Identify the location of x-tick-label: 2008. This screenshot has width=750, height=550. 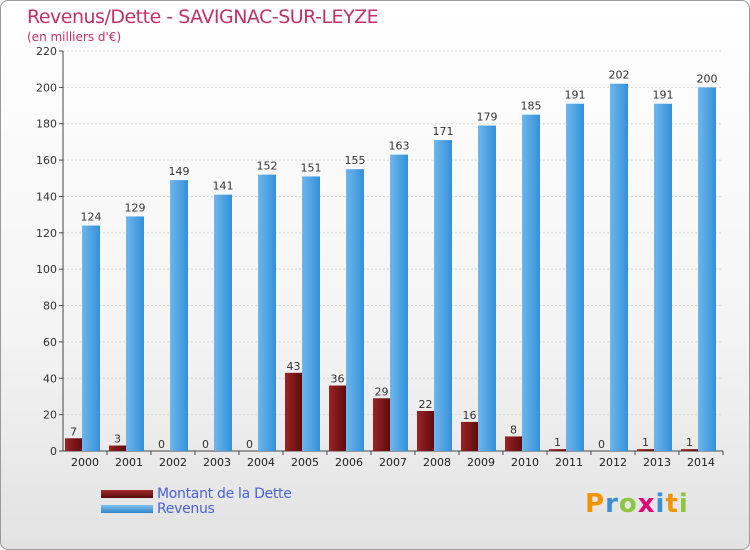
(437, 462).